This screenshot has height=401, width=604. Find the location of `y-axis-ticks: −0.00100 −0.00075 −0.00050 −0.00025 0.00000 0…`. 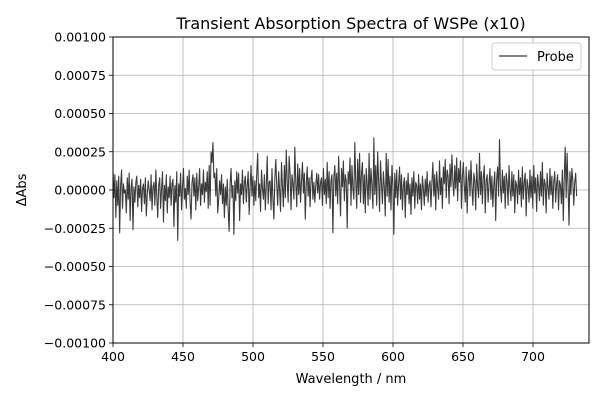

y-axis-ticks: −0.00100 −0.00075 −0.00050 −0.00025 0.00000 0… is located at coordinates (78, 190).